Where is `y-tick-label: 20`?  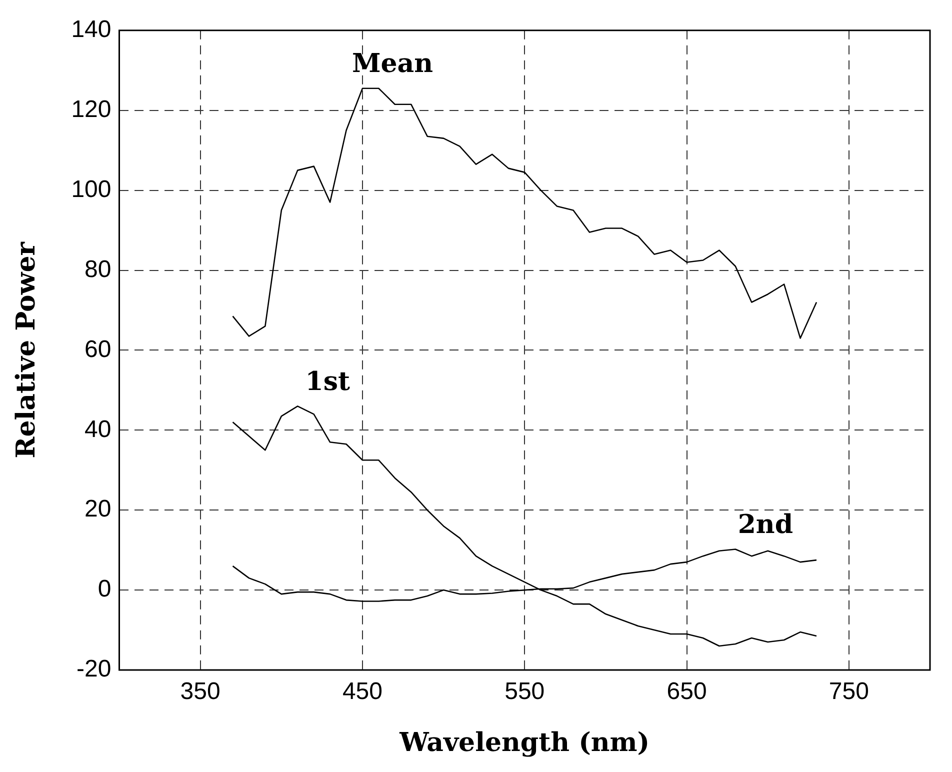 y-tick-label: 20 is located at coordinates (98, 509).